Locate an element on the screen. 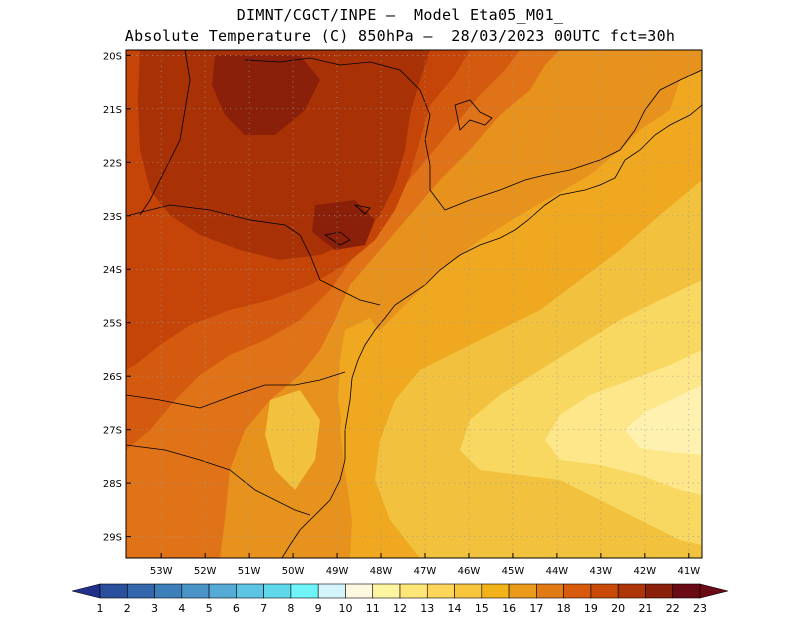 The height and width of the screenshot is (618, 800). lat-label: 28S is located at coordinates (112, 484).